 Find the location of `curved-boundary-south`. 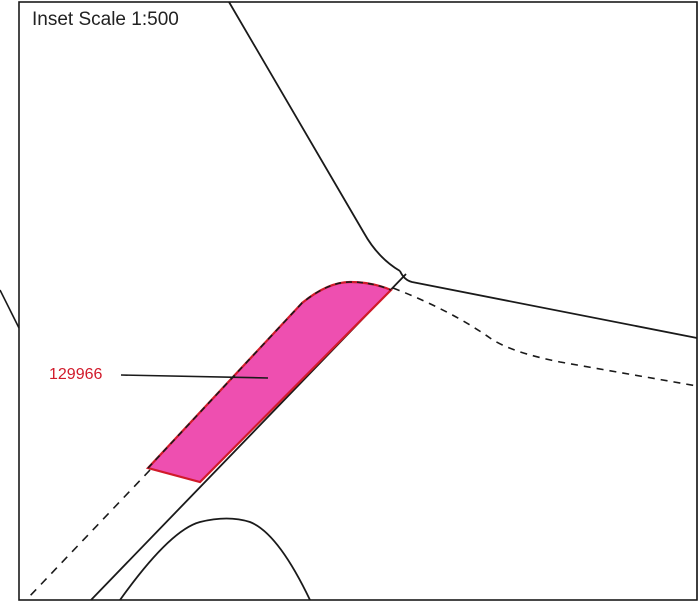

curved-boundary-south is located at coordinates (215, 559).